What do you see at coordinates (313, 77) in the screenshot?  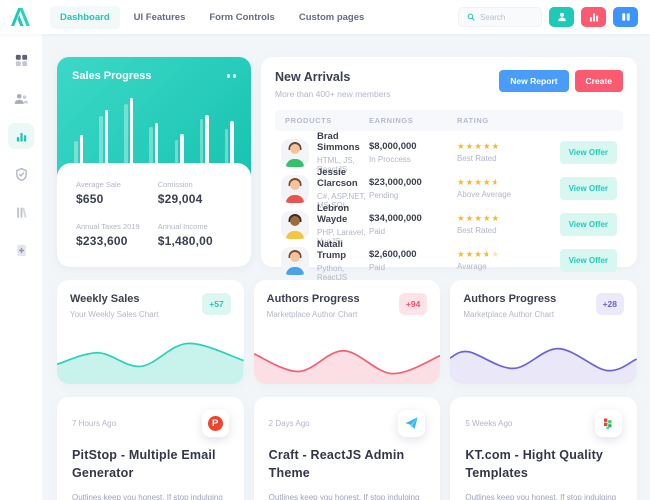 I see `new-arrivals-title: New Arrivals` at bounding box center [313, 77].